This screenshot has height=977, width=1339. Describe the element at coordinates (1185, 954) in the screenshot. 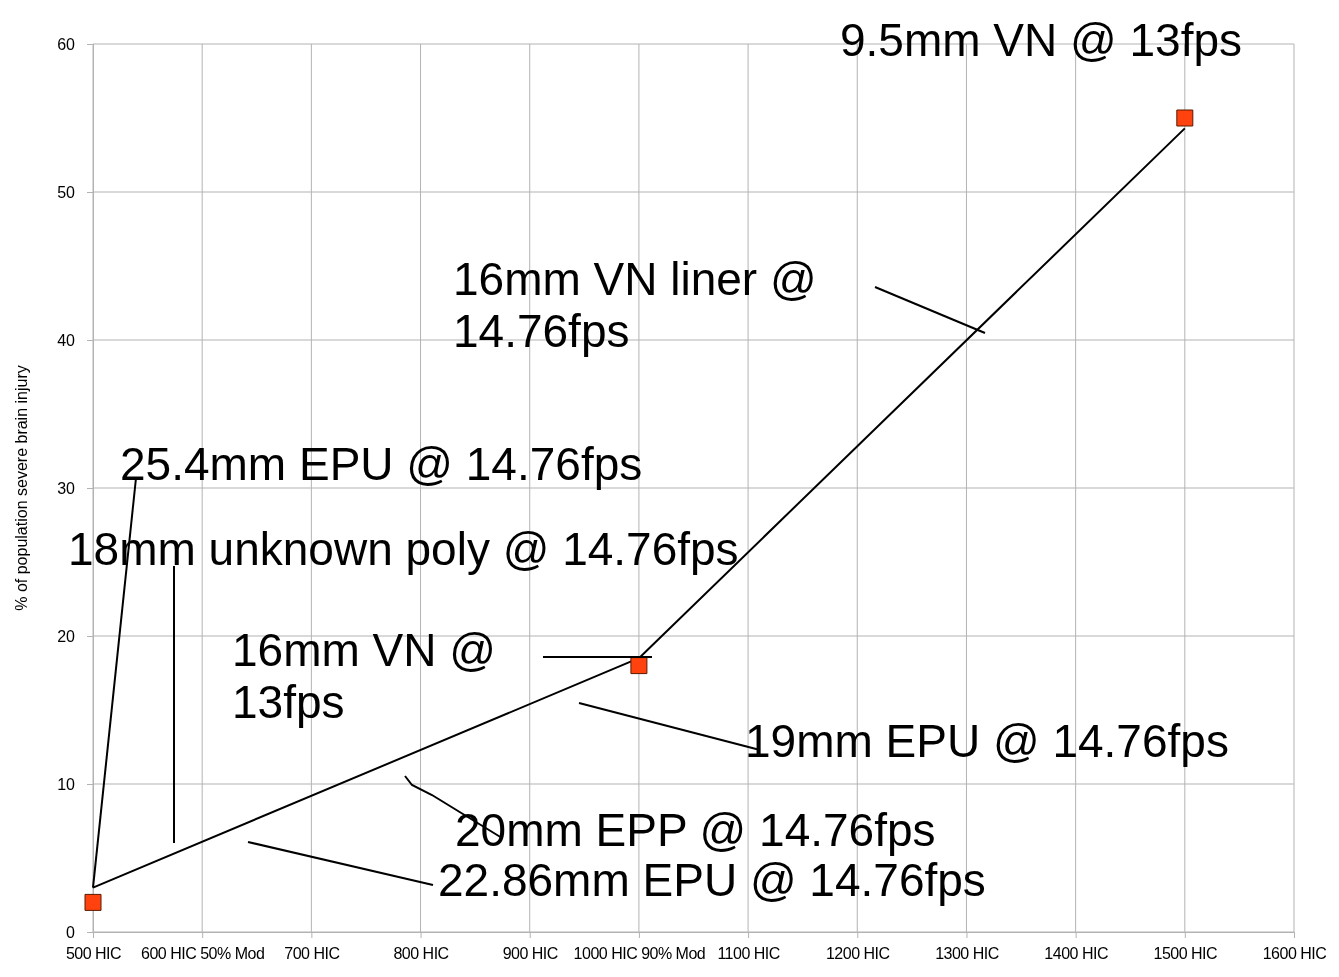

I see `x-tick-label: 1500 HIC` at that location.